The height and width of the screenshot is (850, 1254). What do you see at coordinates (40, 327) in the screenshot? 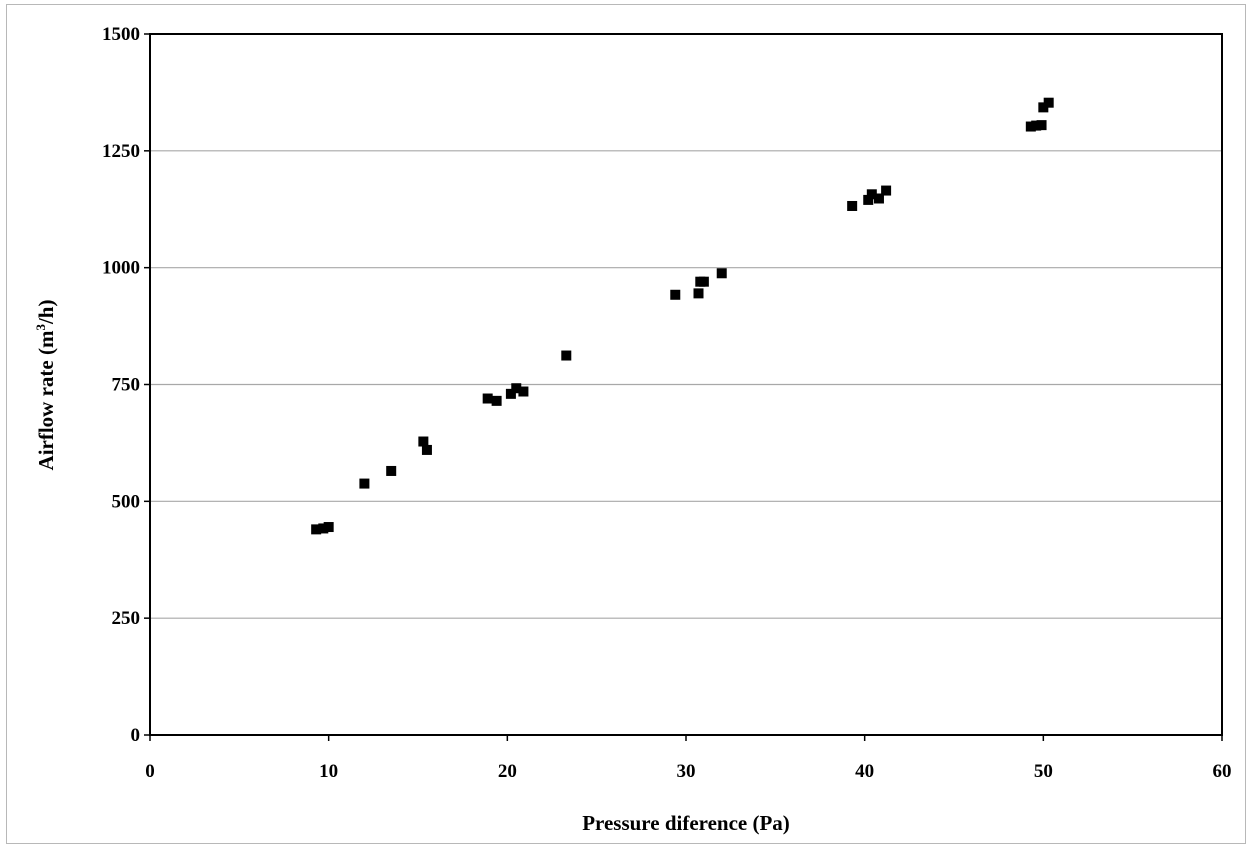
I see `y-axis-title-superscript: 3` at bounding box center [40, 327].